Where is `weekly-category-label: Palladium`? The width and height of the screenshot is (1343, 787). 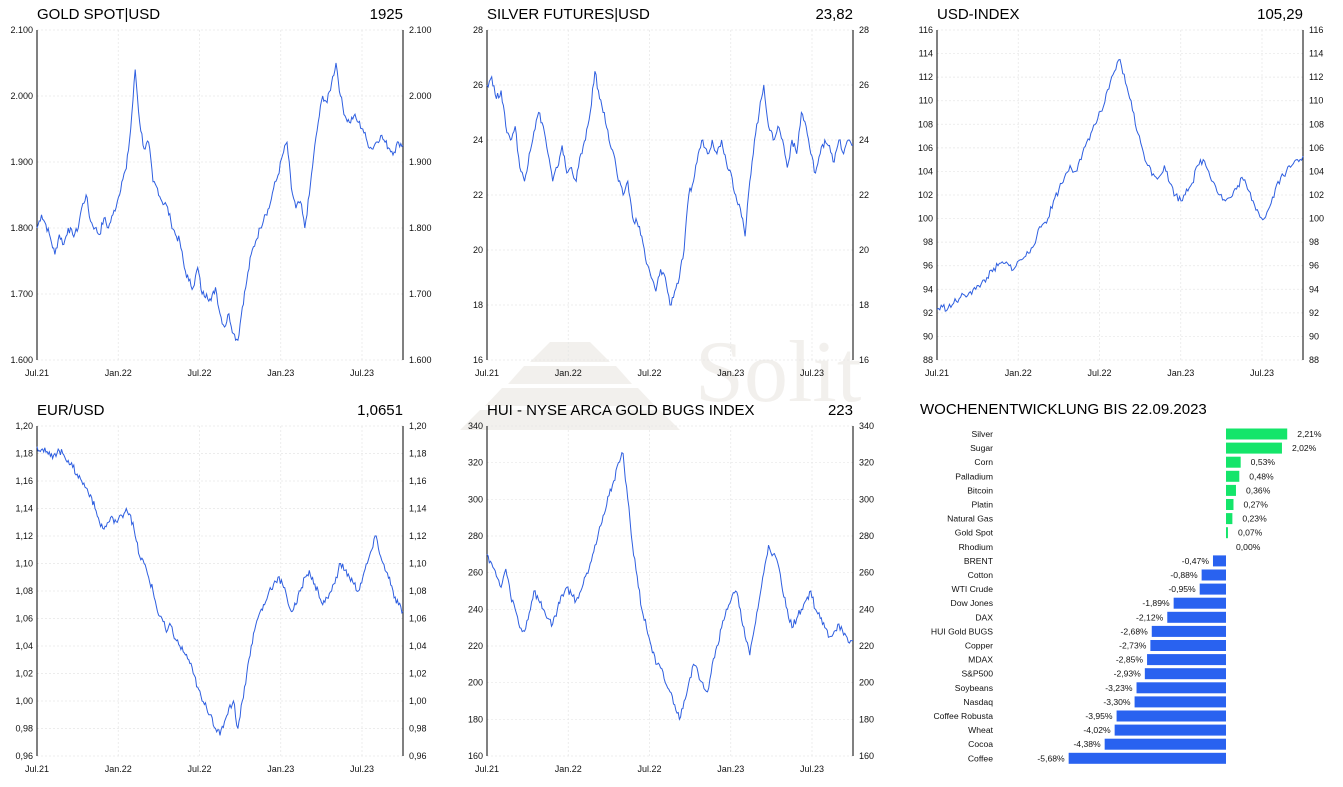
weekly-category-label: Palladium is located at coordinates (974, 476).